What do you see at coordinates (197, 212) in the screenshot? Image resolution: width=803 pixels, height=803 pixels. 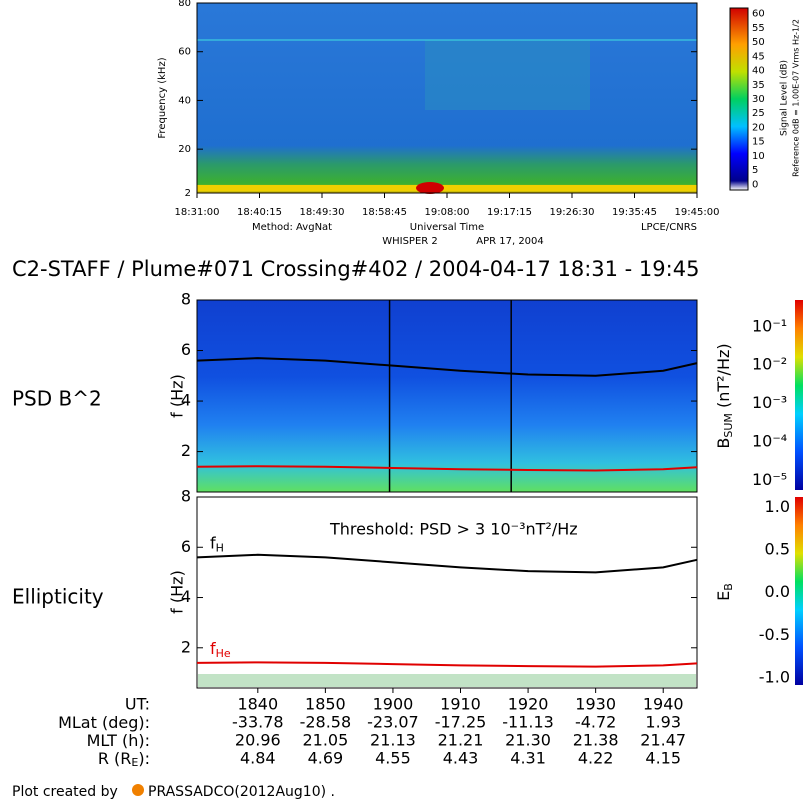 I see `x-tick-label: 18:31:00` at bounding box center [197, 212].